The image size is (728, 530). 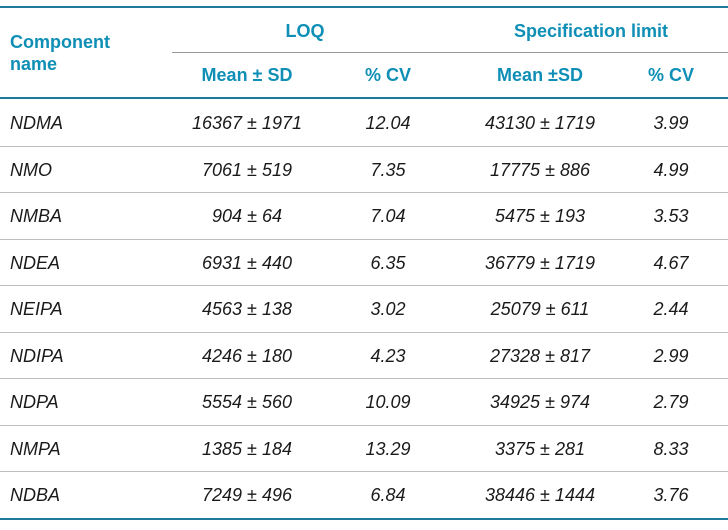 What do you see at coordinates (671, 495) in the screenshot?
I see `spec-cv-cell: 3.76` at bounding box center [671, 495].